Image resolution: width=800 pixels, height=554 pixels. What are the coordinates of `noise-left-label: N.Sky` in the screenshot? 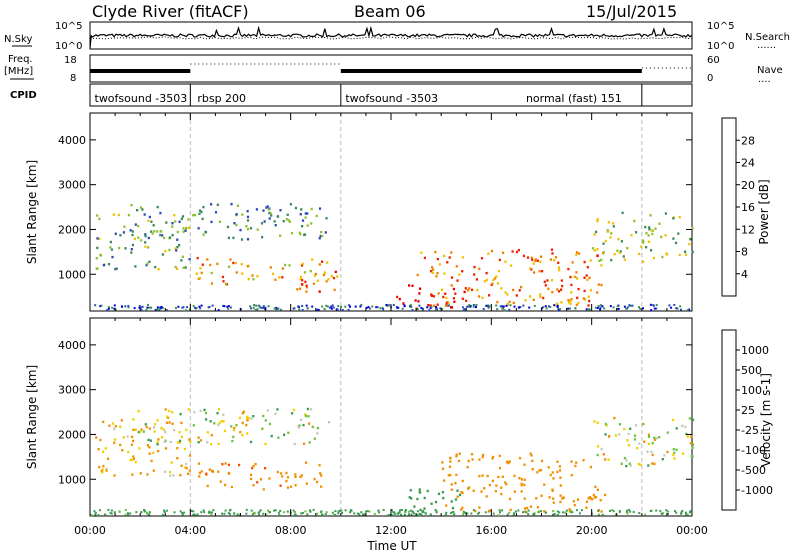 It's located at (18, 39).